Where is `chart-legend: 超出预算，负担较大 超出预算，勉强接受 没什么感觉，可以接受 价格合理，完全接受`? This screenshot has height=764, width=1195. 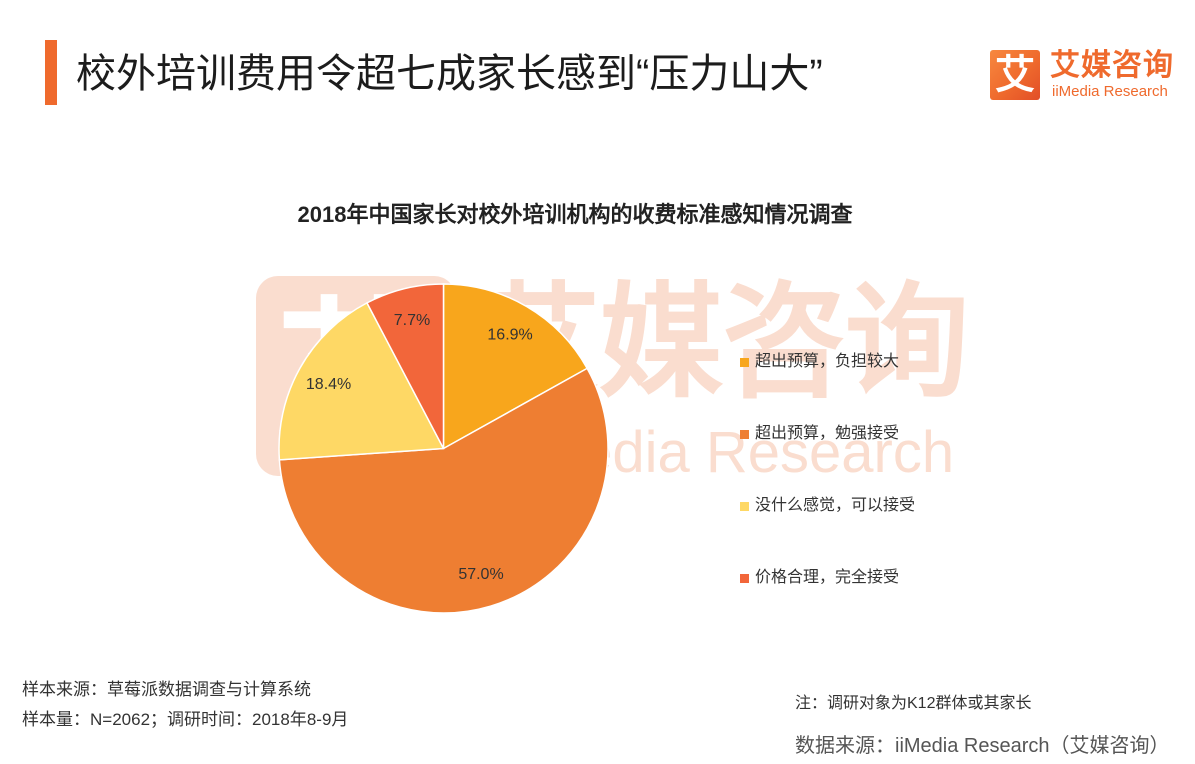 chart-legend: 超出预算，负担较大 超出预算，勉强接受 没什么感觉，可以接受 价格合理，完全接受 is located at coordinates (870, 495).